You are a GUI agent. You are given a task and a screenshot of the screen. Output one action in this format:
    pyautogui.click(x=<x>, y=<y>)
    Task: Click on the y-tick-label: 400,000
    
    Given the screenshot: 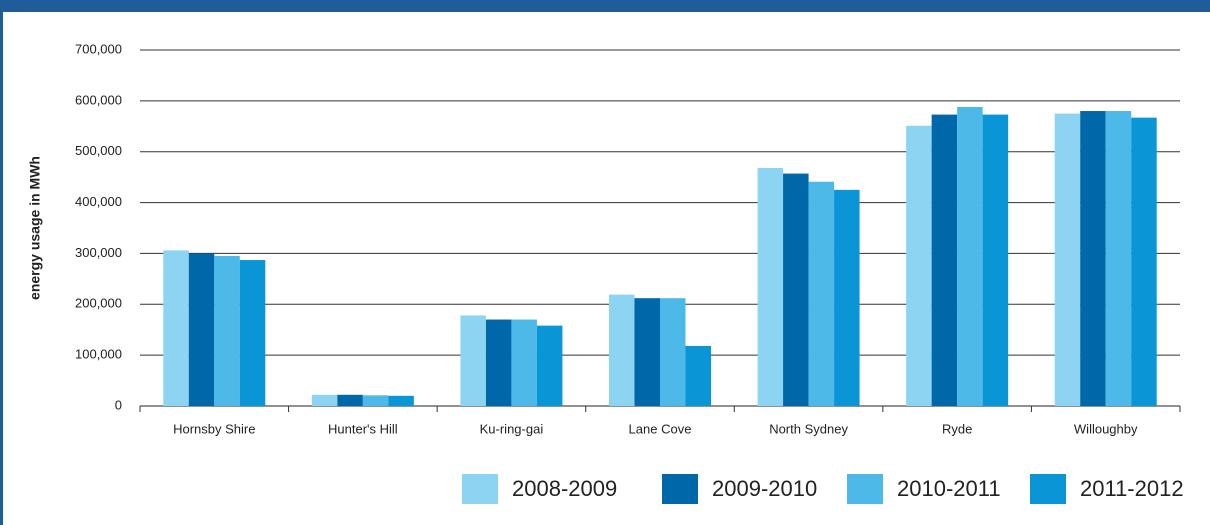 What is the action you would take?
    pyautogui.click(x=98, y=201)
    